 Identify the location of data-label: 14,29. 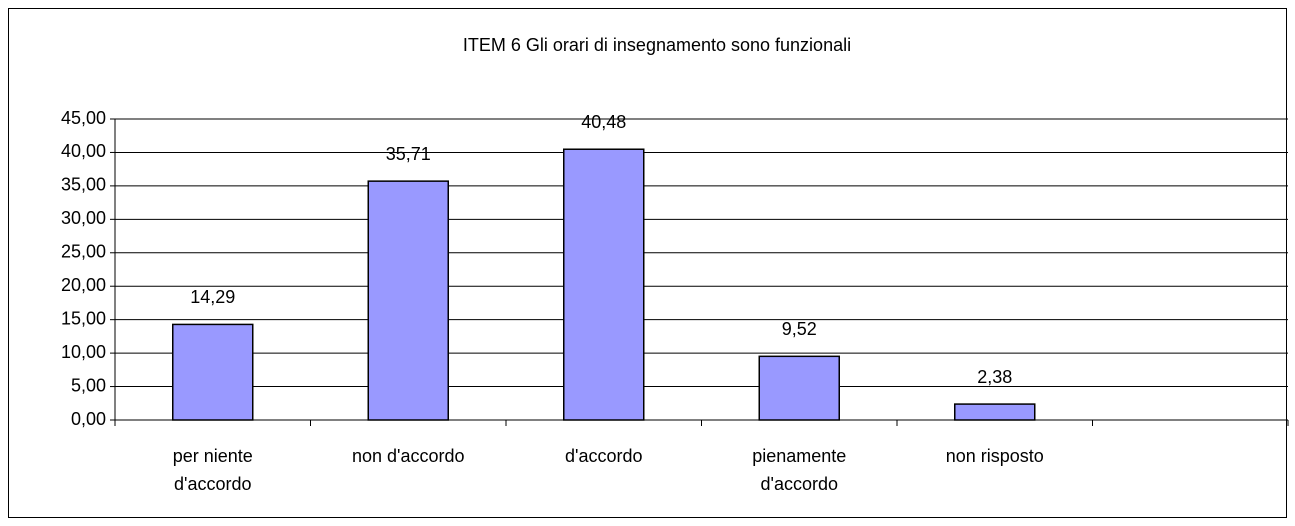
(212, 297).